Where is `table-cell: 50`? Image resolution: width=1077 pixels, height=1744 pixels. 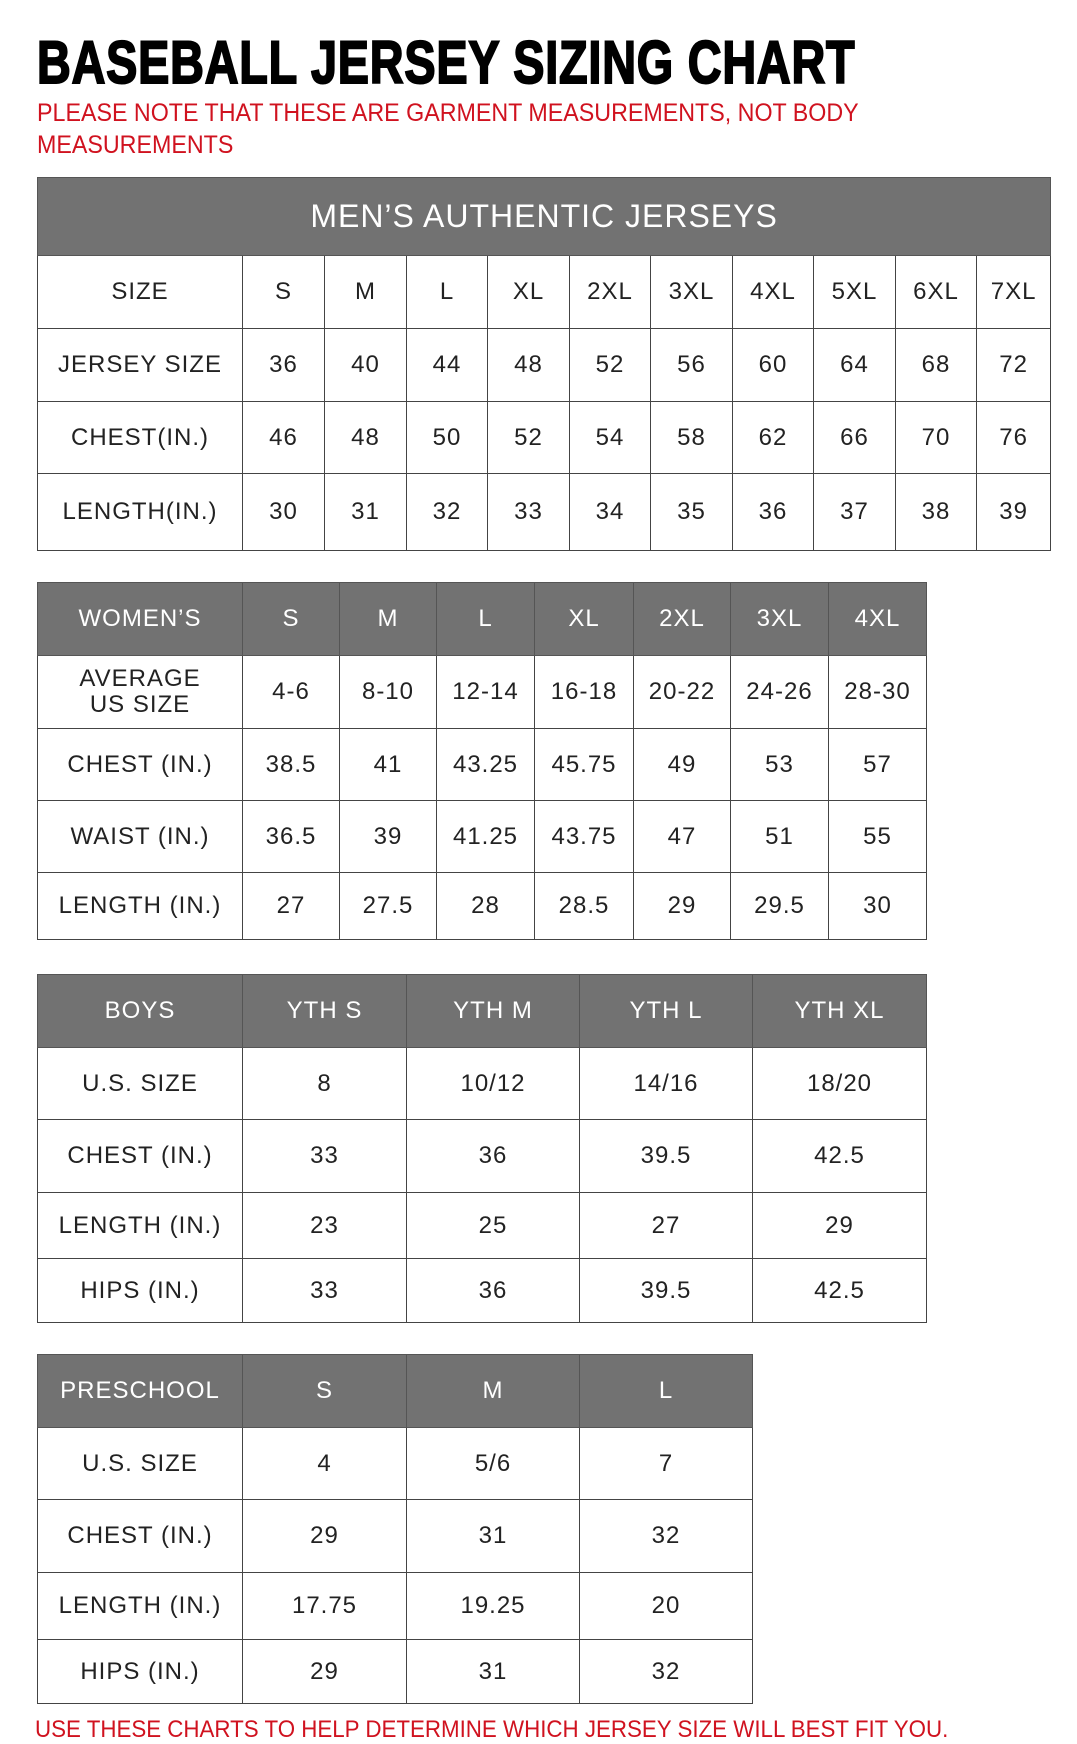 table-cell: 50 is located at coordinates (447, 437).